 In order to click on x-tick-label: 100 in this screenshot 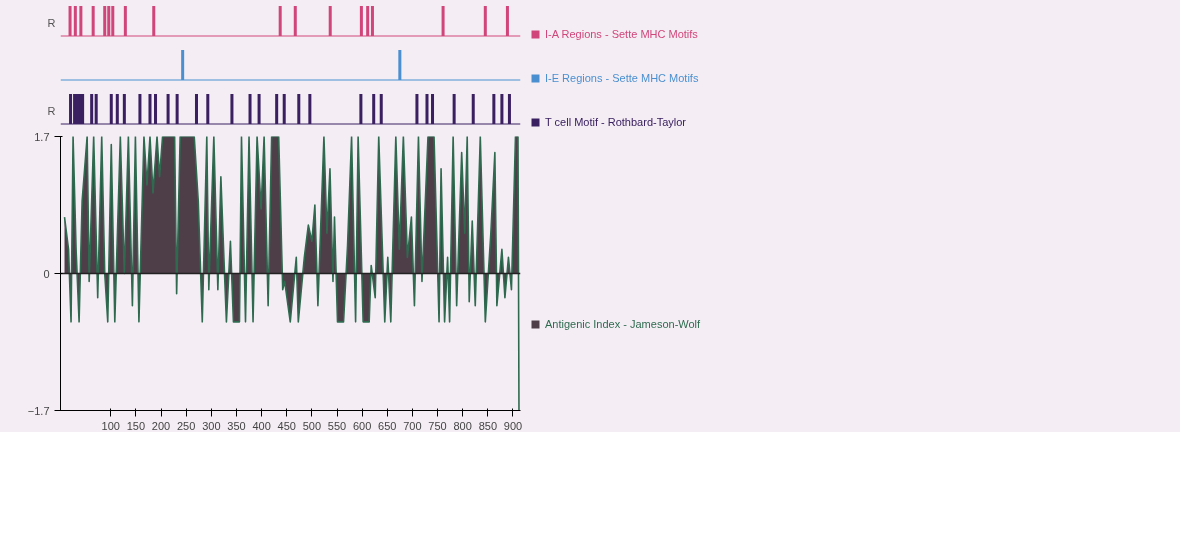, I will do `click(110, 425)`.